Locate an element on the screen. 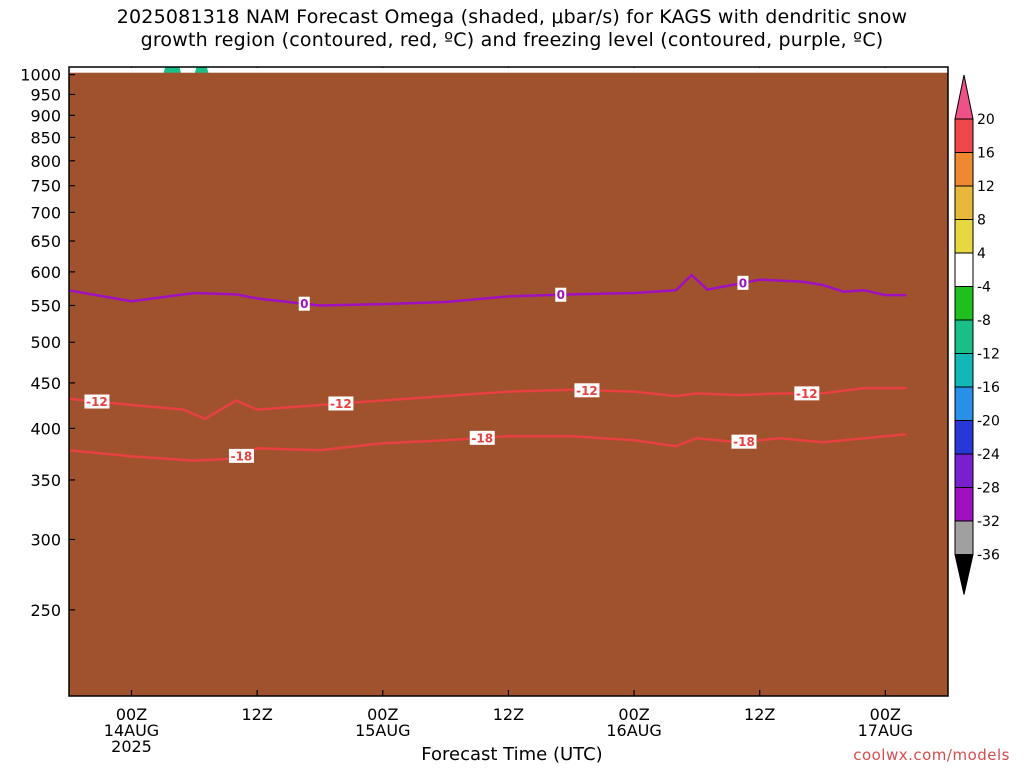 Image resolution: width=1024 pixels, height=768 pixels. y-tick-label: 850 is located at coordinates (45, 137).